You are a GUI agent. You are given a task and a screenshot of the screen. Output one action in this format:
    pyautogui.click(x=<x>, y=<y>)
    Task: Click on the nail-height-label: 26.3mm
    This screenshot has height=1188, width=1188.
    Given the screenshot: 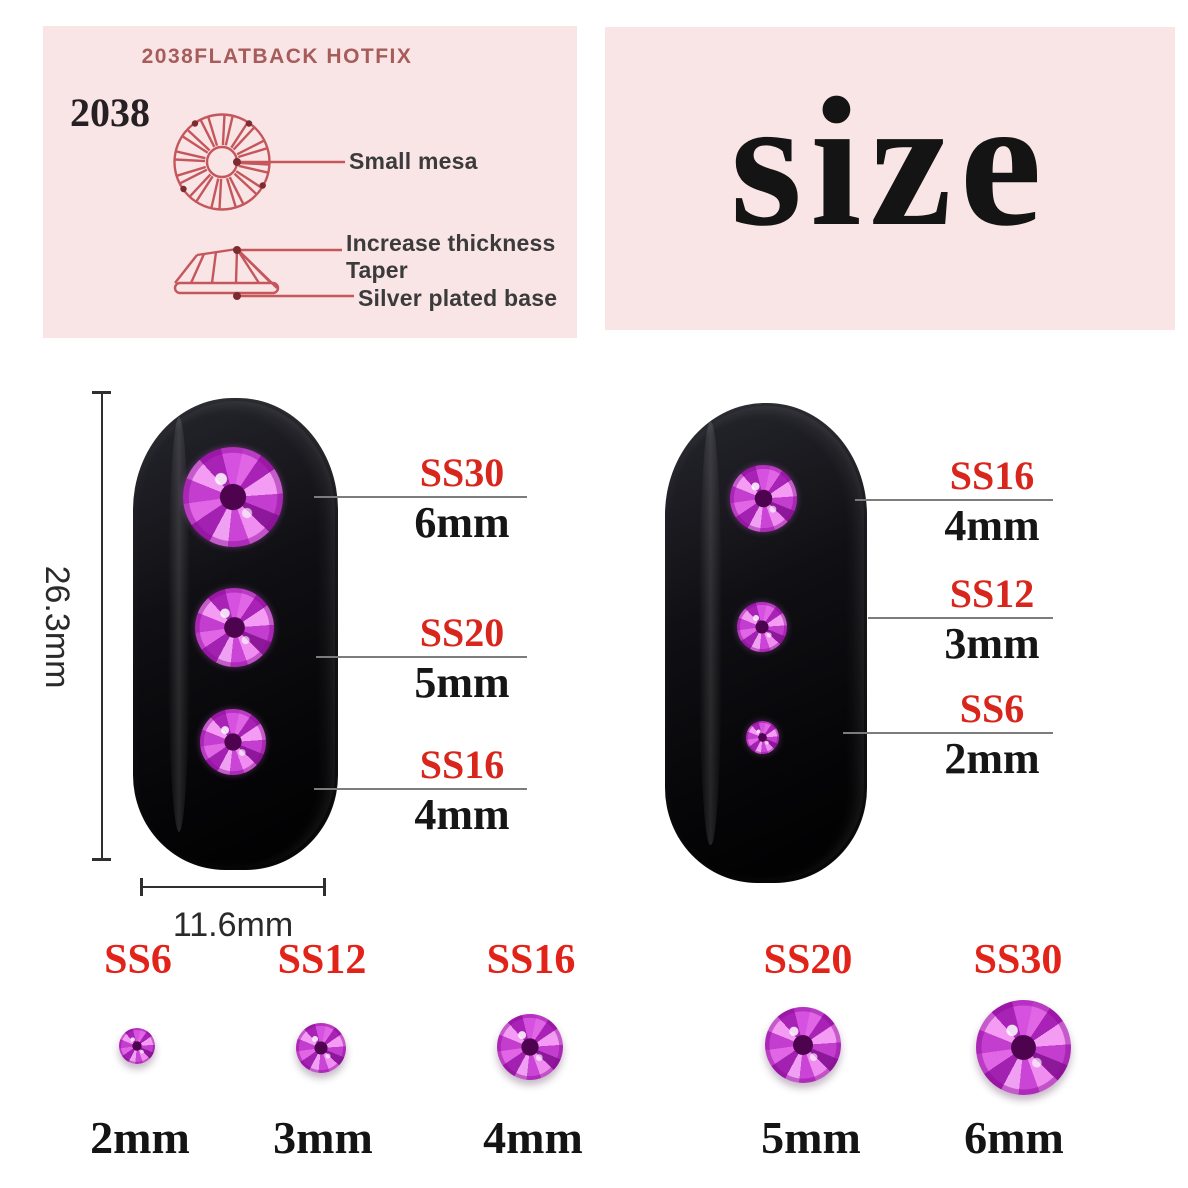 What is the action you would take?
    pyautogui.click(x=57, y=627)
    